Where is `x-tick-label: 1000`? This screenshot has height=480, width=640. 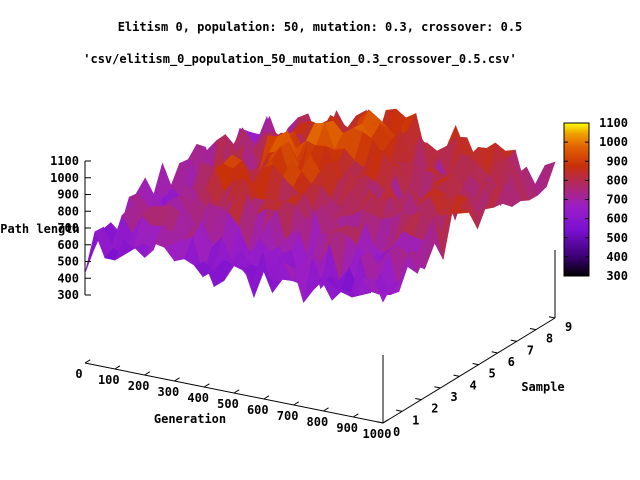 x-tick-label: 1000 is located at coordinates (377, 434).